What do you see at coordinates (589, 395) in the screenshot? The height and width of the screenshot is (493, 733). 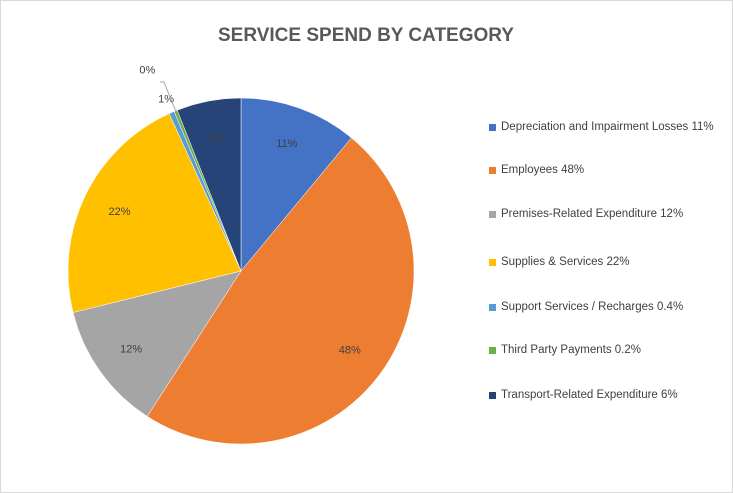 I see `legend-label: Transport-Related Expenditure 6%` at bounding box center [589, 395].